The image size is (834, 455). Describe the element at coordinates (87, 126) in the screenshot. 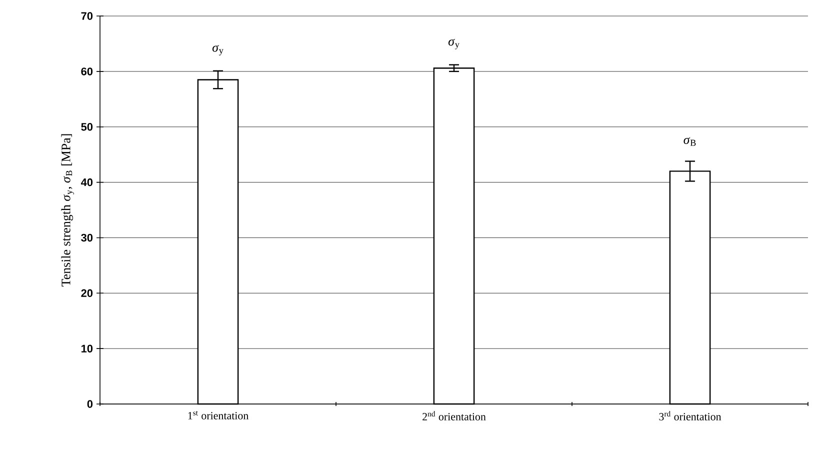

I see `y-tick-label: 50` at that location.